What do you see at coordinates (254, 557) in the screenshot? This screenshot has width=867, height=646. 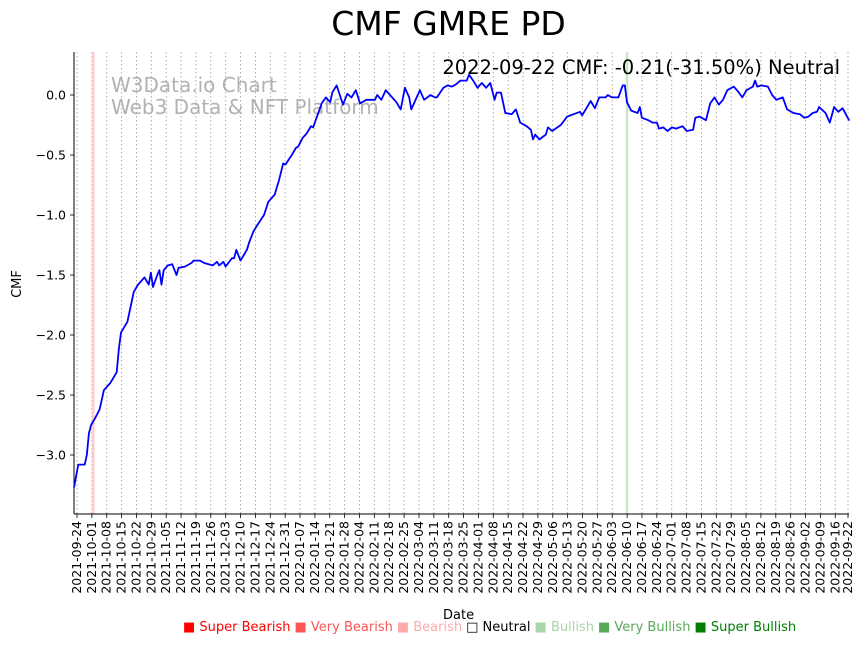 I see `x-tick-label: 2021-12-17` at bounding box center [254, 557].